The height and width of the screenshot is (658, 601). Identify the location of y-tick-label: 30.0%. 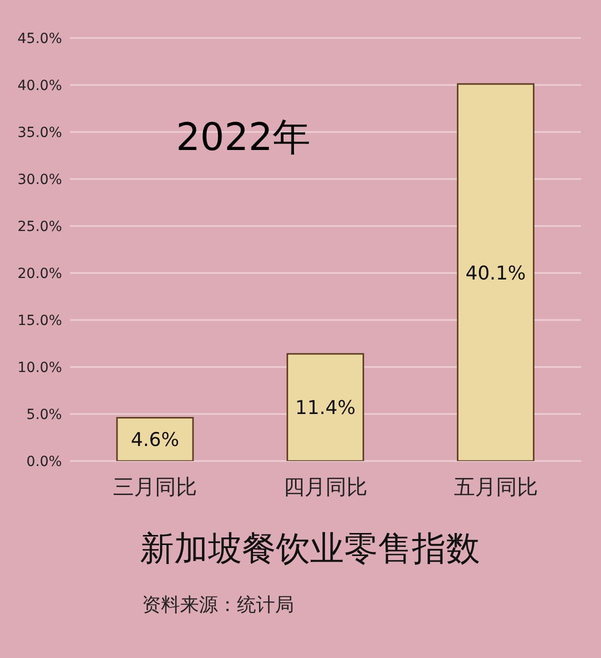
(40, 180).